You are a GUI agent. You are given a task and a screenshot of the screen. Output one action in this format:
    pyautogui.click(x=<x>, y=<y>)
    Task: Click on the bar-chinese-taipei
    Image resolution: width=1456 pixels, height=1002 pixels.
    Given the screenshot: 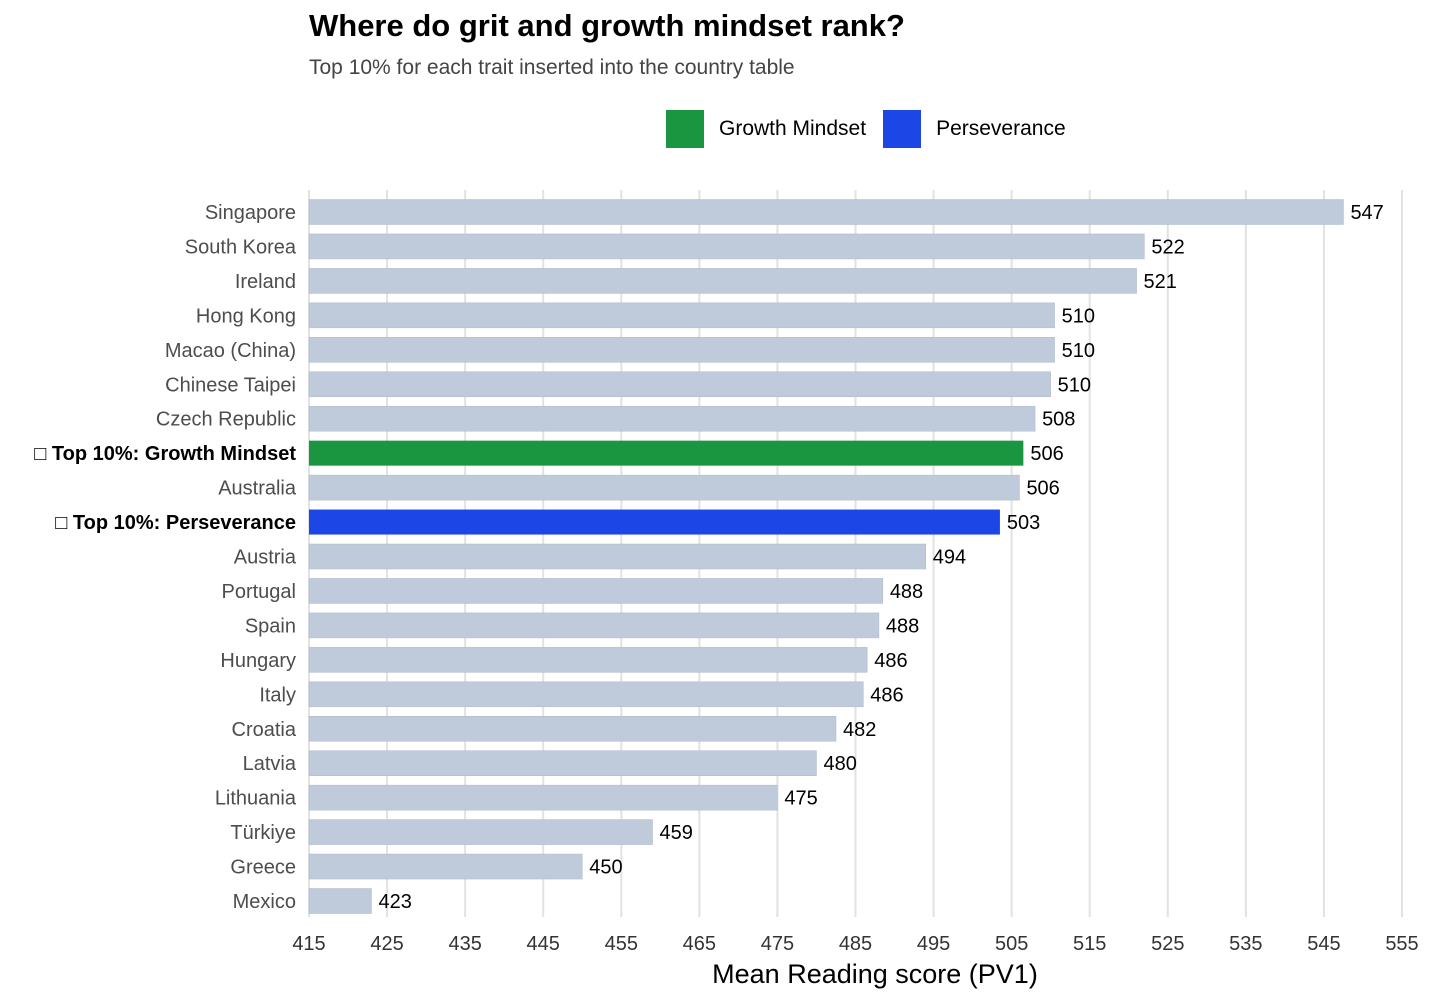 What is the action you would take?
    pyautogui.click(x=679, y=384)
    